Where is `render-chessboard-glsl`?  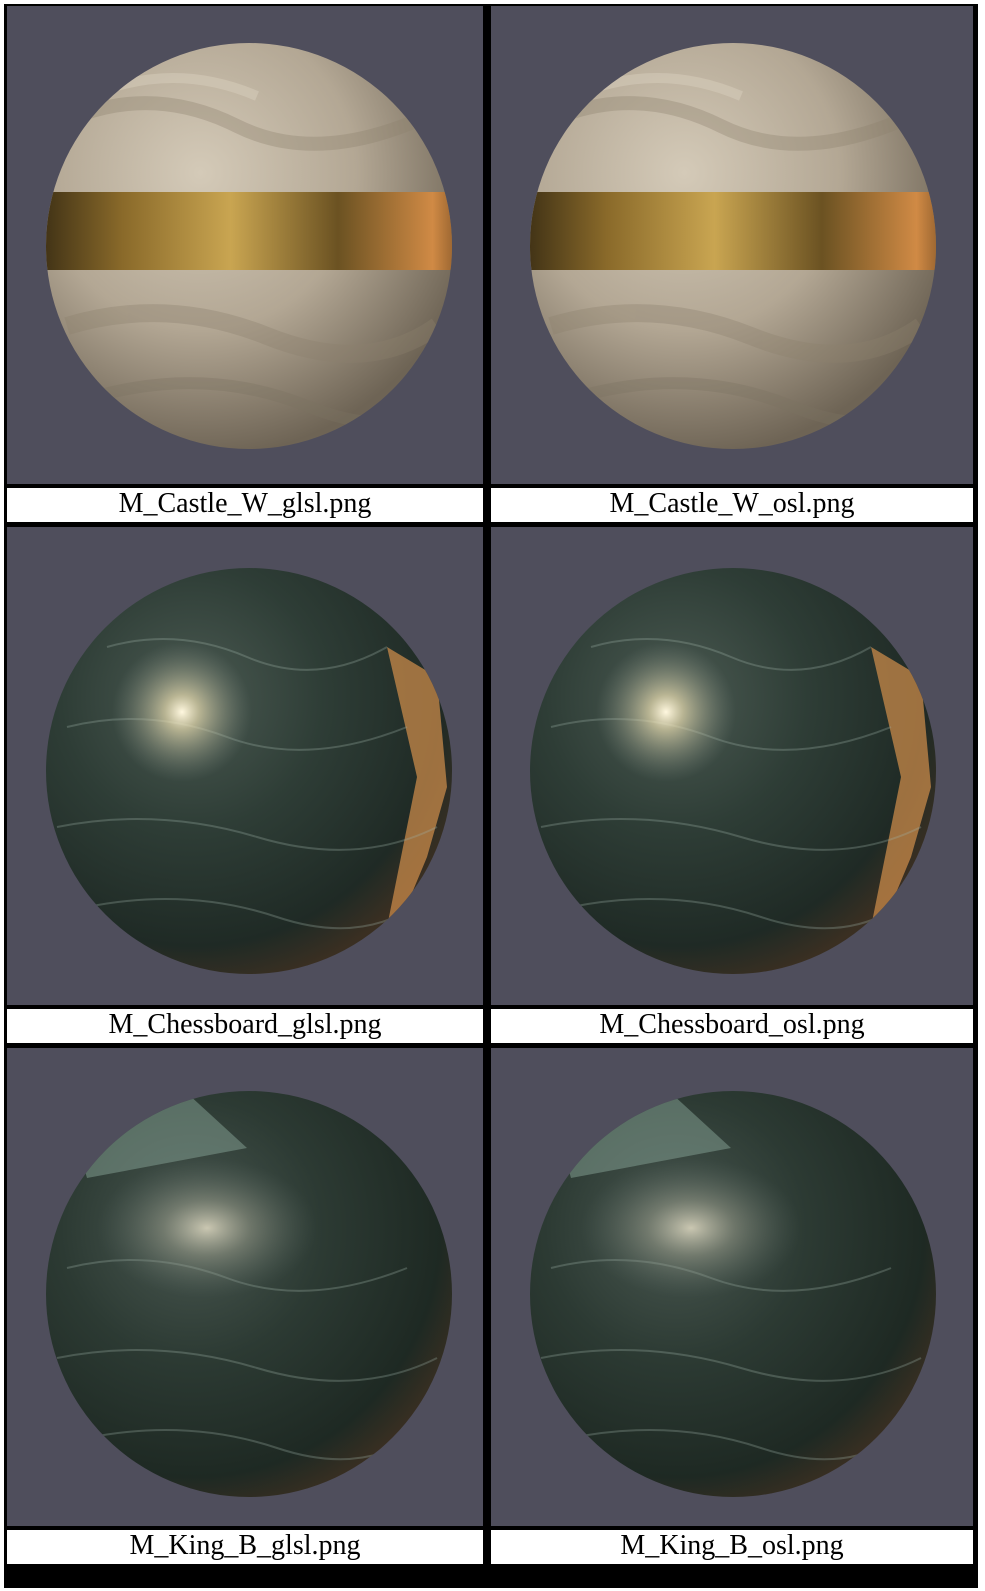
render-chessboard-glsl is located at coordinates (245, 766).